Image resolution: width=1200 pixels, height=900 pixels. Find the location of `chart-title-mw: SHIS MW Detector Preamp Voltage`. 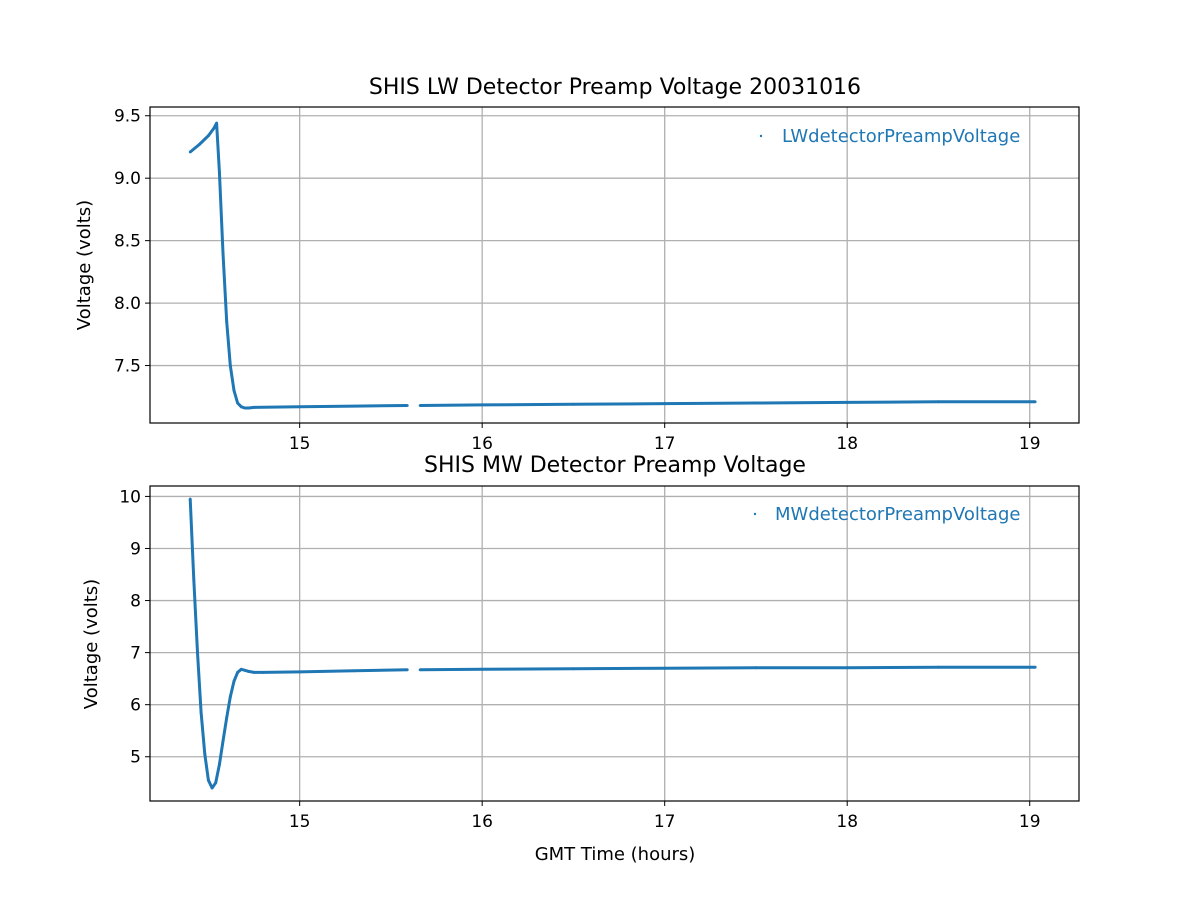

chart-title-mw: SHIS MW Detector Preamp Voltage is located at coordinates (615, 465).